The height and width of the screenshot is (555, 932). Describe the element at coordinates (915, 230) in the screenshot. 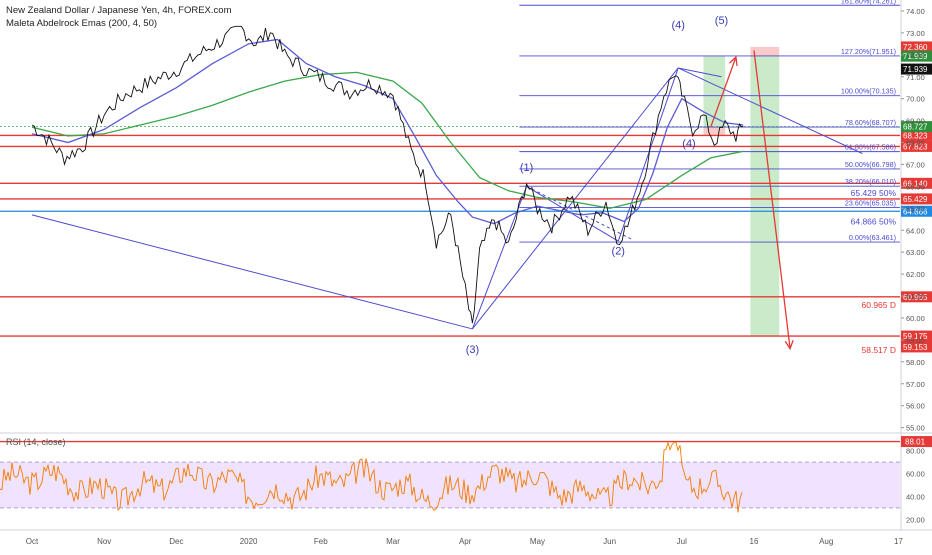

I see `price-tick-label: 64.00` at that location.